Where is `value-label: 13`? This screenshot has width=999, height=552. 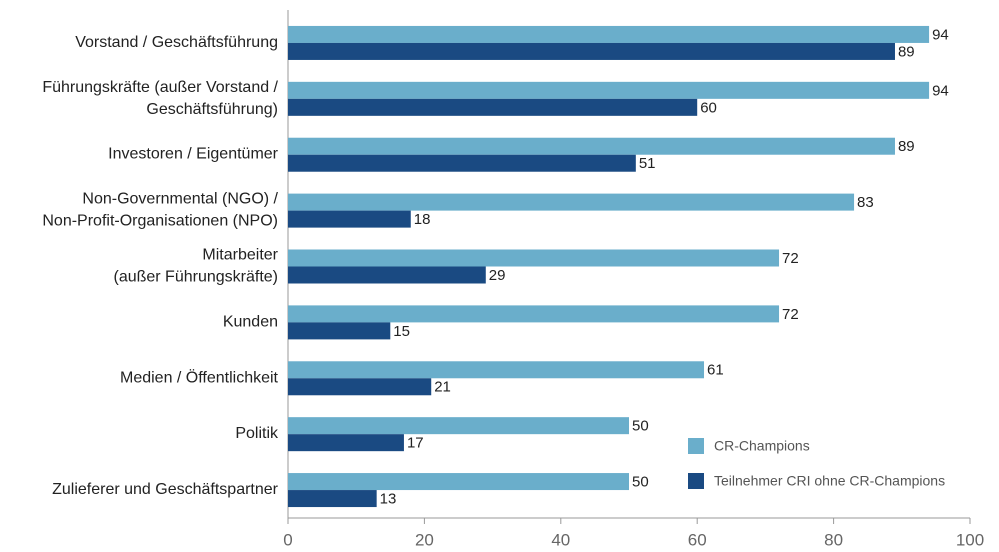 value-label: 13 is located at coordinates (388, 499).